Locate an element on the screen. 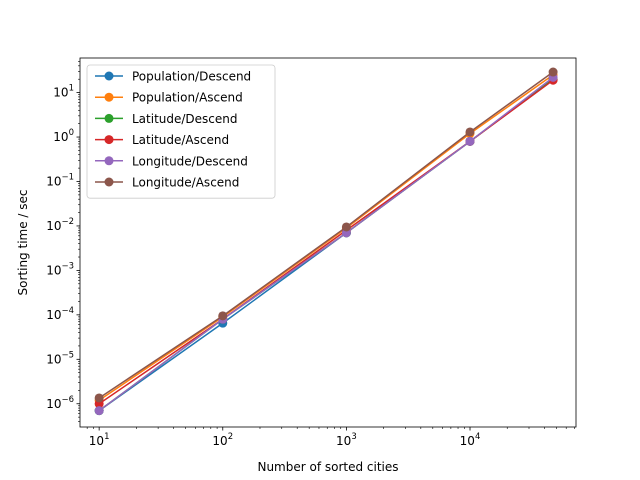 The image size is (640, 480). legend-label: Longitude/Ascend is located at coordinates (185, 183).